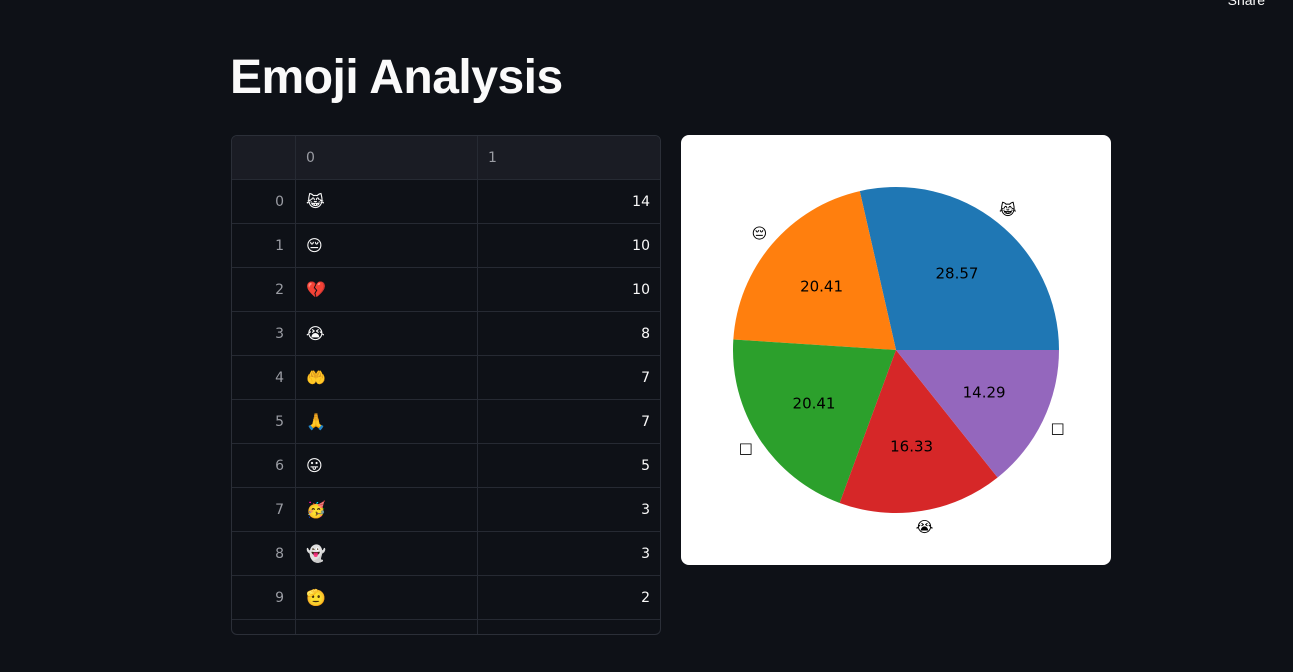 The height and width of the screenshot is (672, 1293). I want to click on table-cell-index: 8, so click(264, 553).